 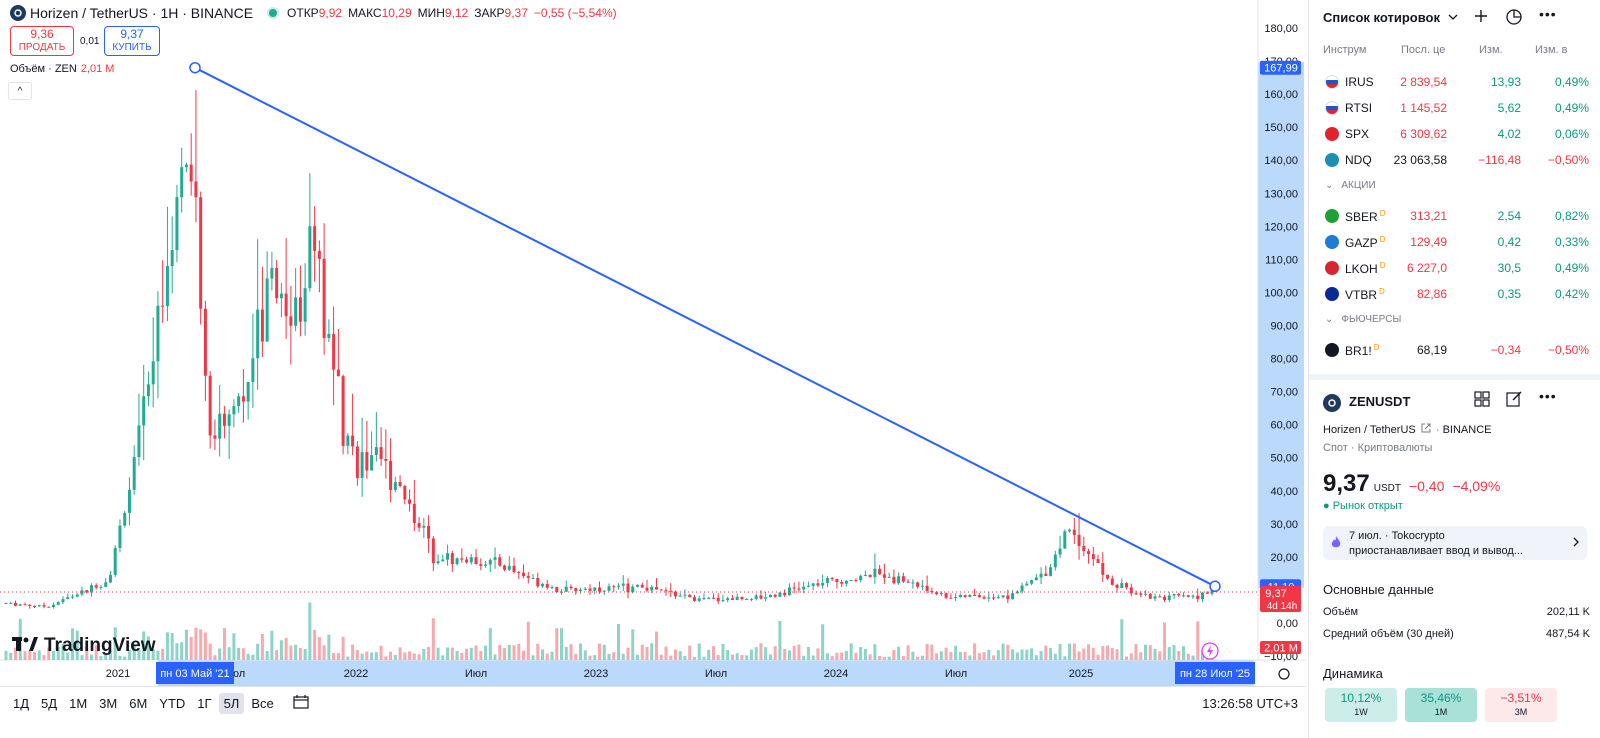 What do you see at coordinates (42, 41) in the screenshot?
I see `sell-button: 9,36 ПРОДАТЬ` at bounding box center [42, 41].